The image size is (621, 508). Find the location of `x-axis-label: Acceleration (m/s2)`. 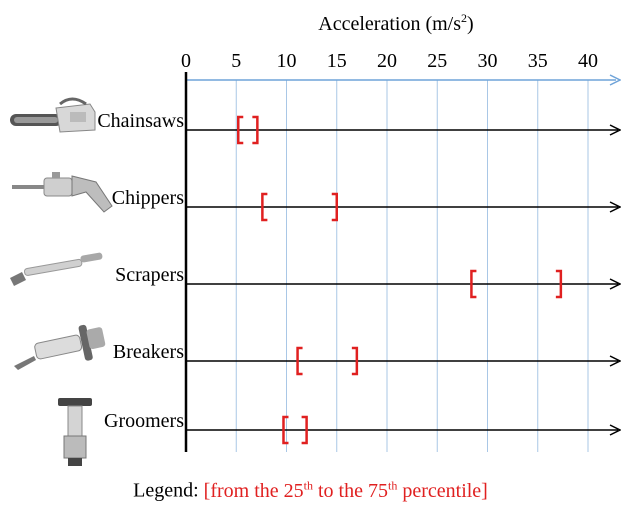

x-axis-label: Acceleration (m/s2) is located at coordinates (395, 23).